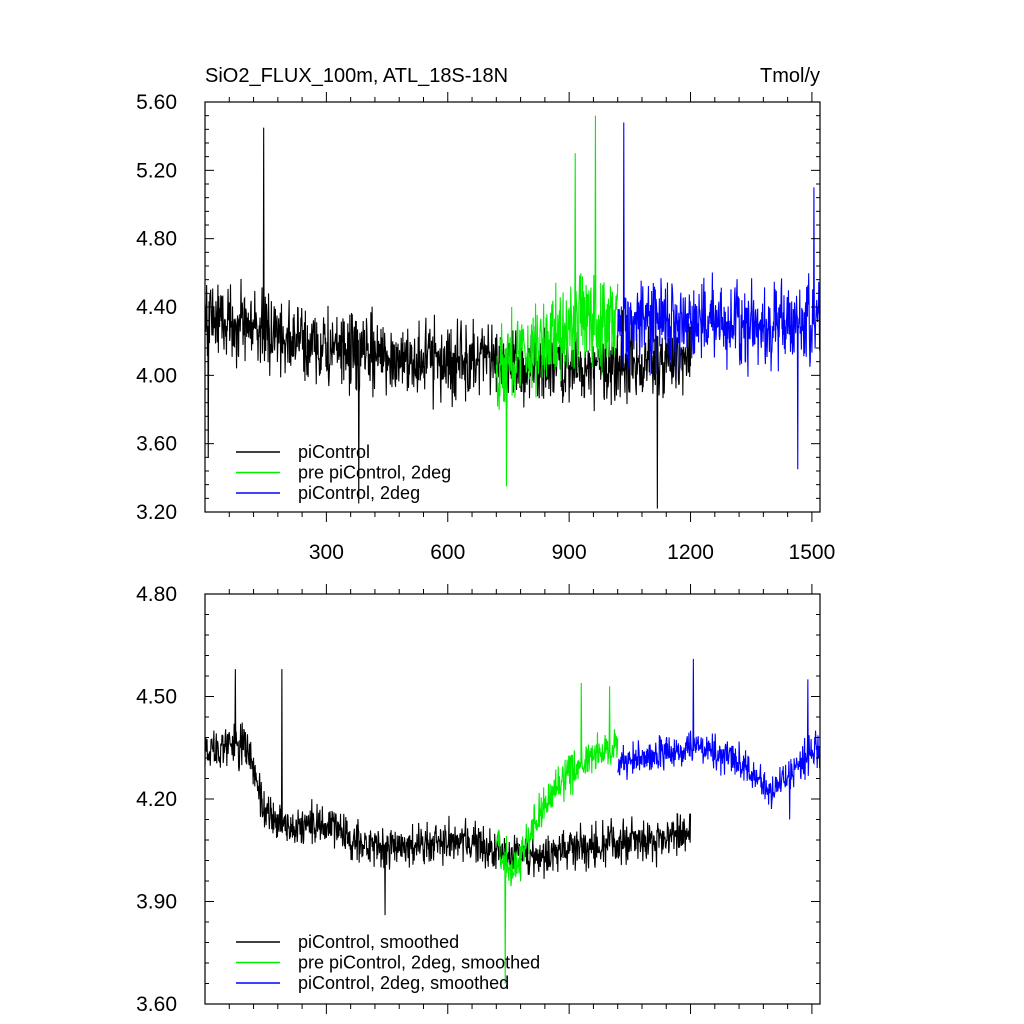  Describe the element at coordinates (447, 552) in the screenshot. I see `x-tick-label: 600` at that location.